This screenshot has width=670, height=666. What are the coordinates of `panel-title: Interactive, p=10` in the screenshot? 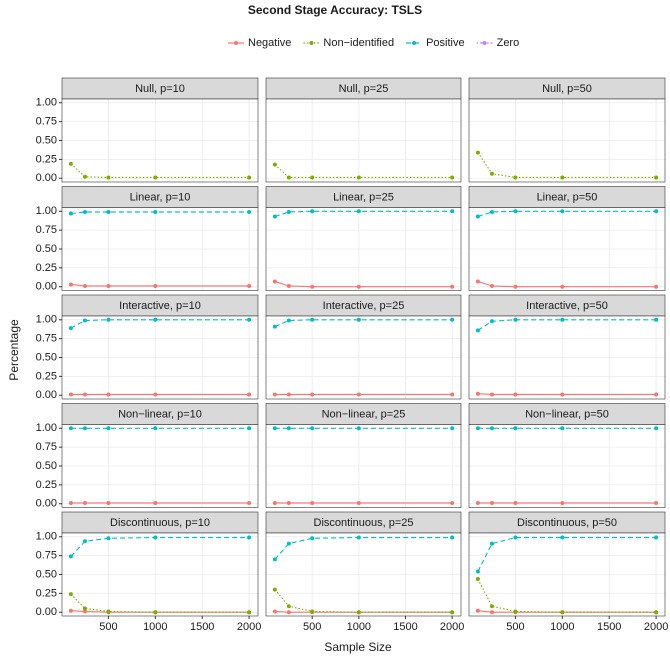 It's located at (160, 306).